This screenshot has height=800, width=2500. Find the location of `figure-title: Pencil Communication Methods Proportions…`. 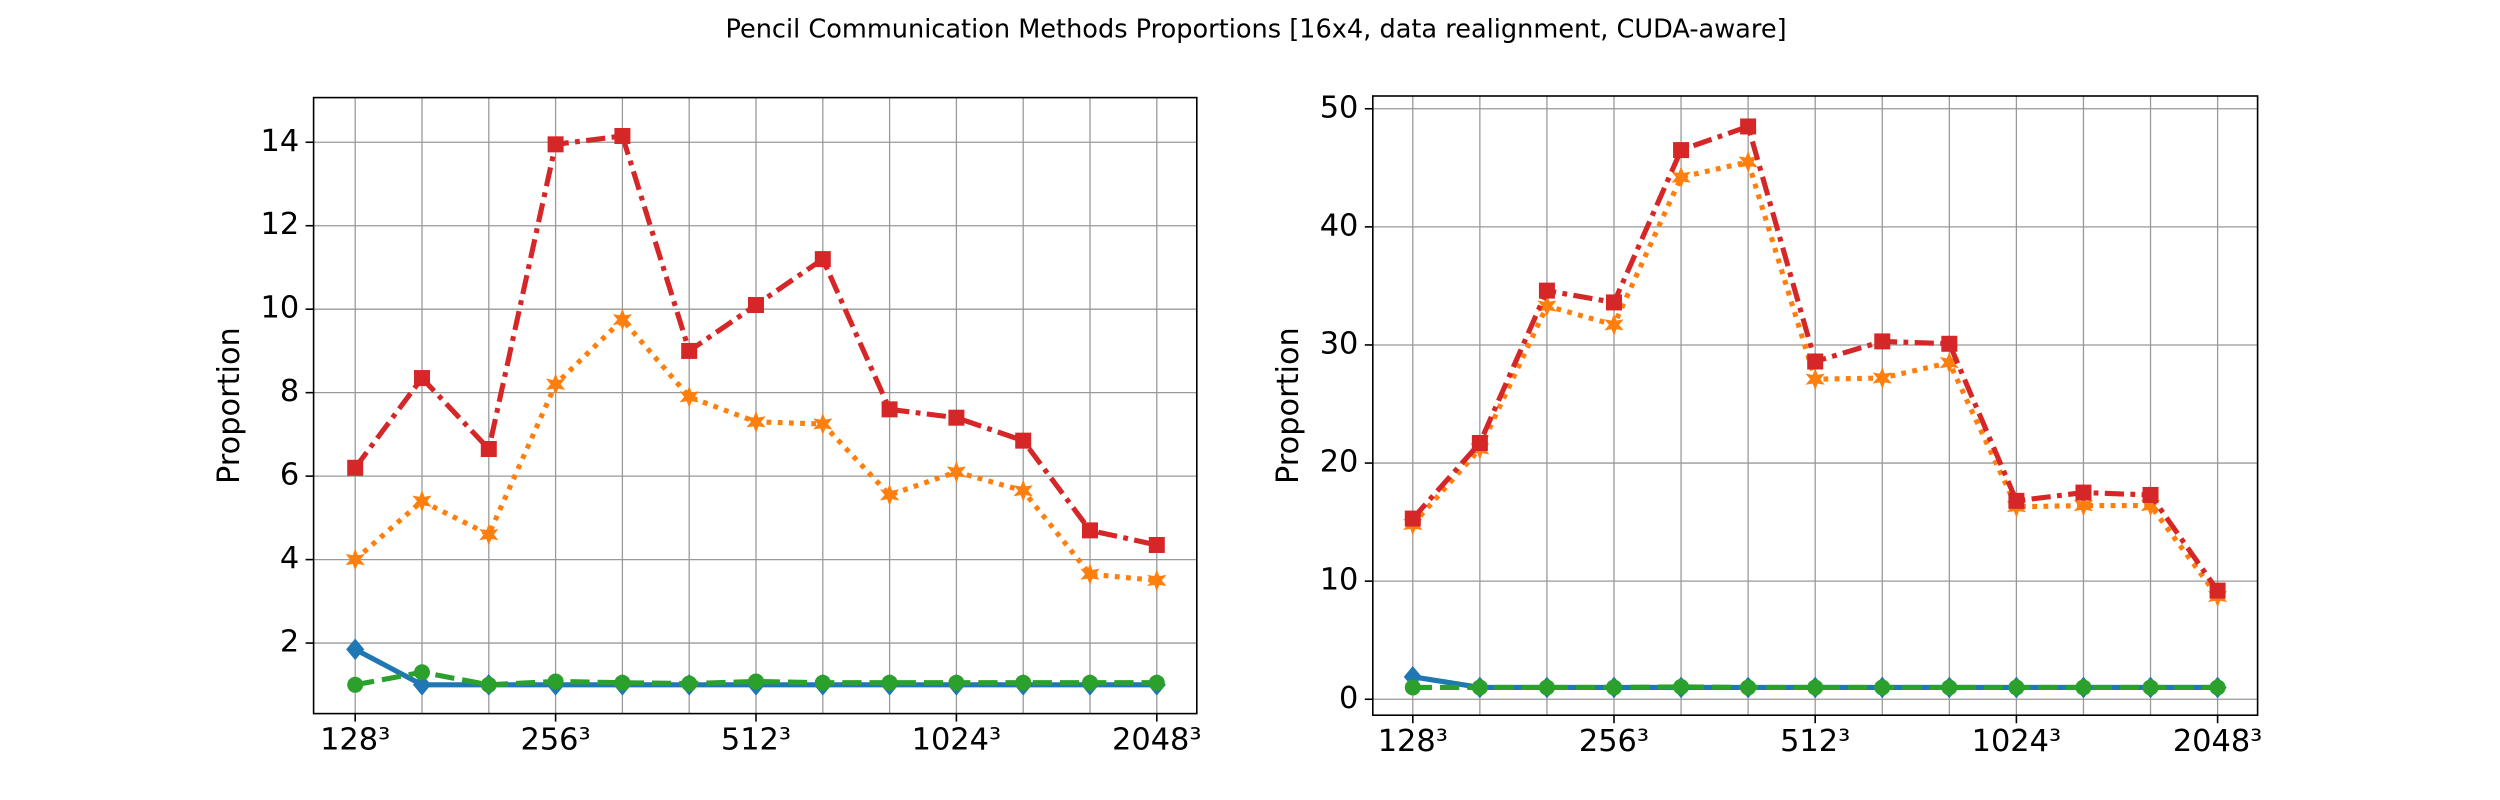

figure-title: Pencil Communication Methods Proportions… is located at coordinates (1255, 29).